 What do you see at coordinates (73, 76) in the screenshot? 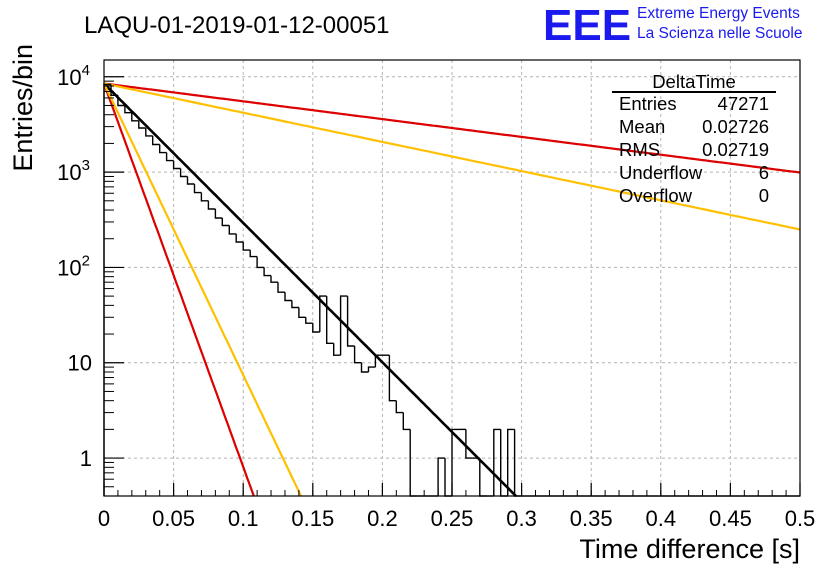
I see `y-tick-label: 10⁴` at bounding box center [73, 76].